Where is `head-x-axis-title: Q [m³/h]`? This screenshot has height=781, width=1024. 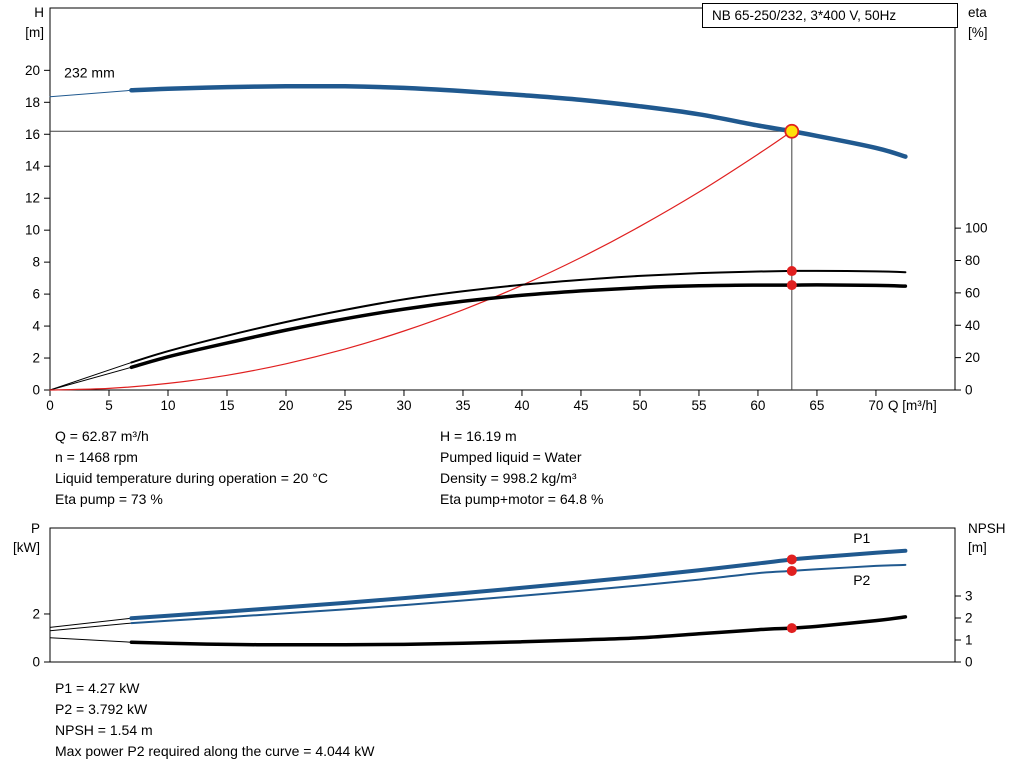 head-x-axis-title: Q [m³/h] is located at coordinates (912, 405).